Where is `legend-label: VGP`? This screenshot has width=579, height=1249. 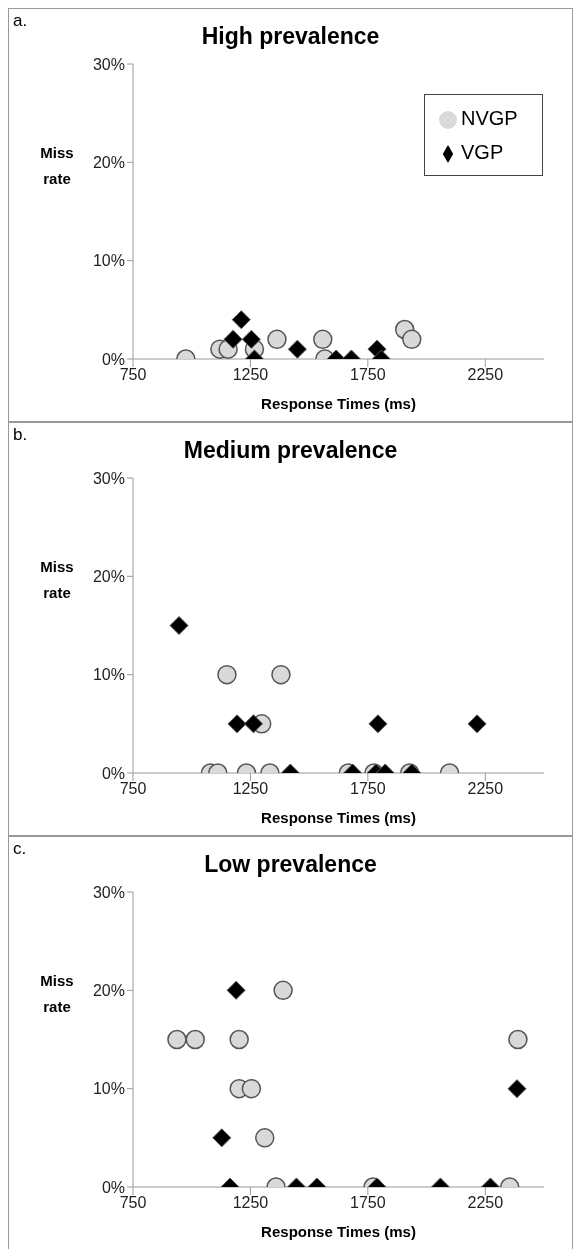
legend-label: VGP is located at coordinates (482, 152).